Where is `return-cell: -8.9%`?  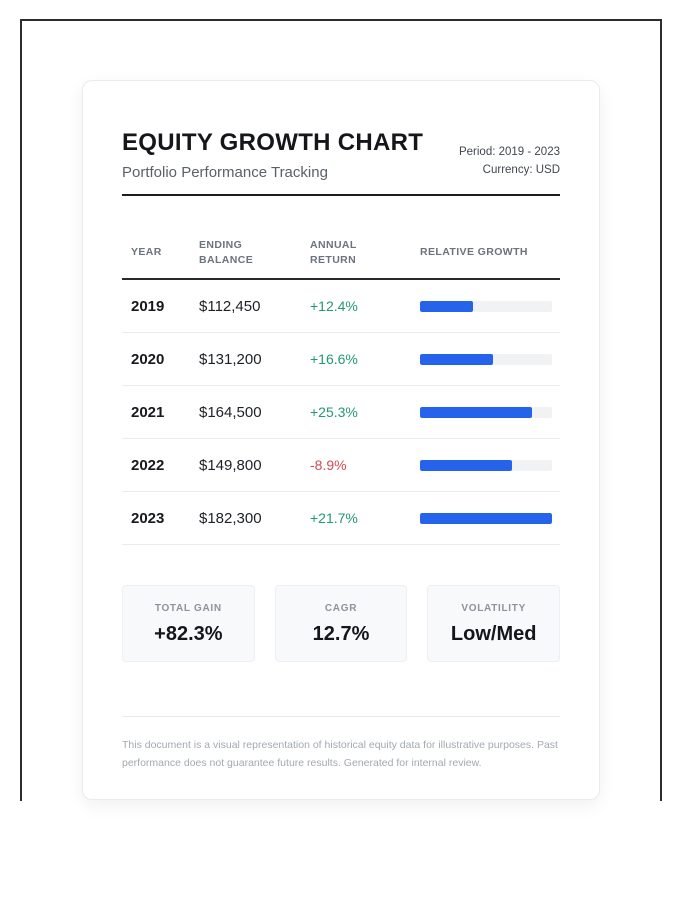 return-cell: -8.9% is located at coordinates (328, 465).